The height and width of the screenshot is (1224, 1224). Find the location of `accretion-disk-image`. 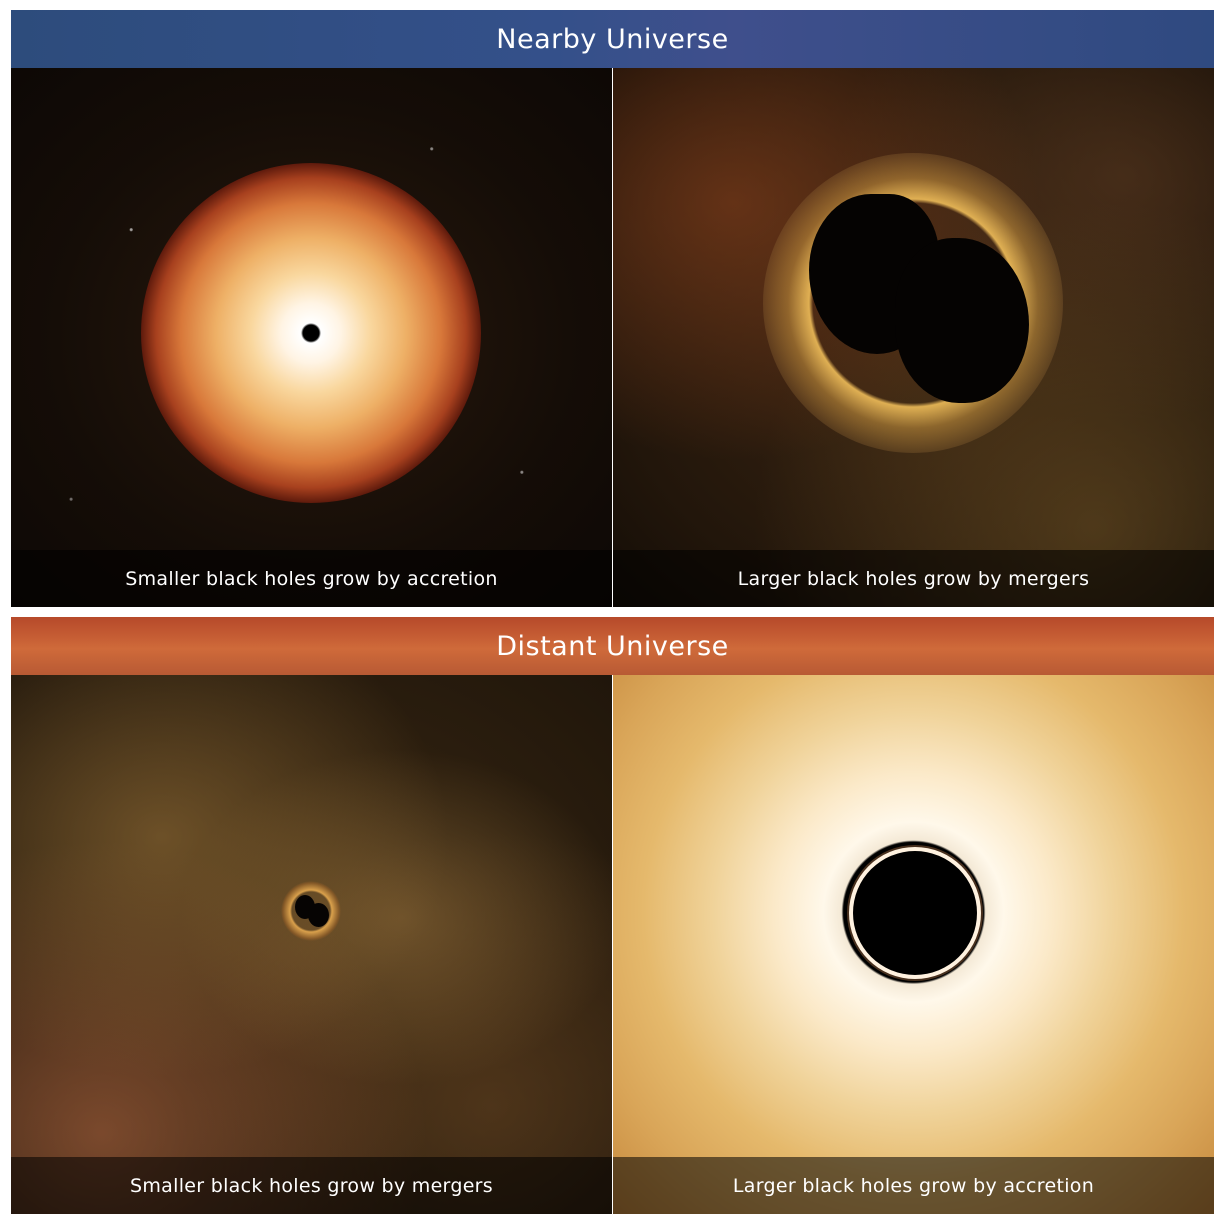

accretion-disk-image is located at coordinates (311, 333).